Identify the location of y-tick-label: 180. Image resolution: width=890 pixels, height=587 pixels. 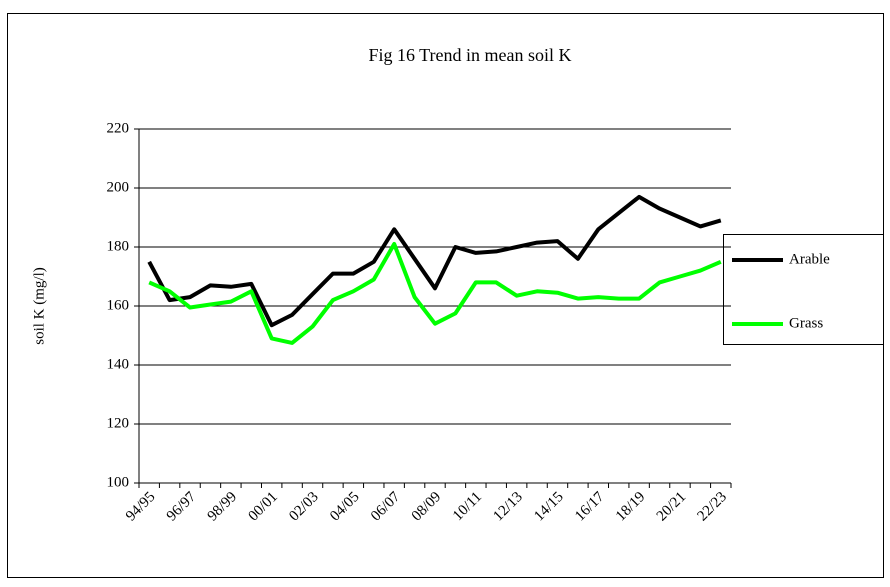
(118, 246).